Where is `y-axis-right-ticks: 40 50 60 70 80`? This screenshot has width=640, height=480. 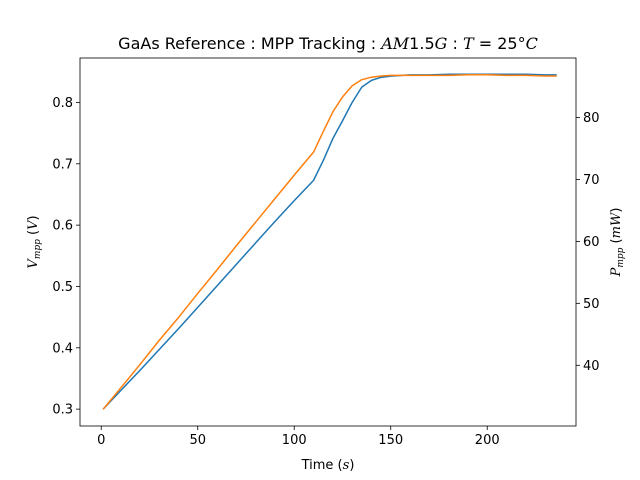
y-axis-right-ticks: 40 50 60 70 80 is located at coordinates (588, 242).